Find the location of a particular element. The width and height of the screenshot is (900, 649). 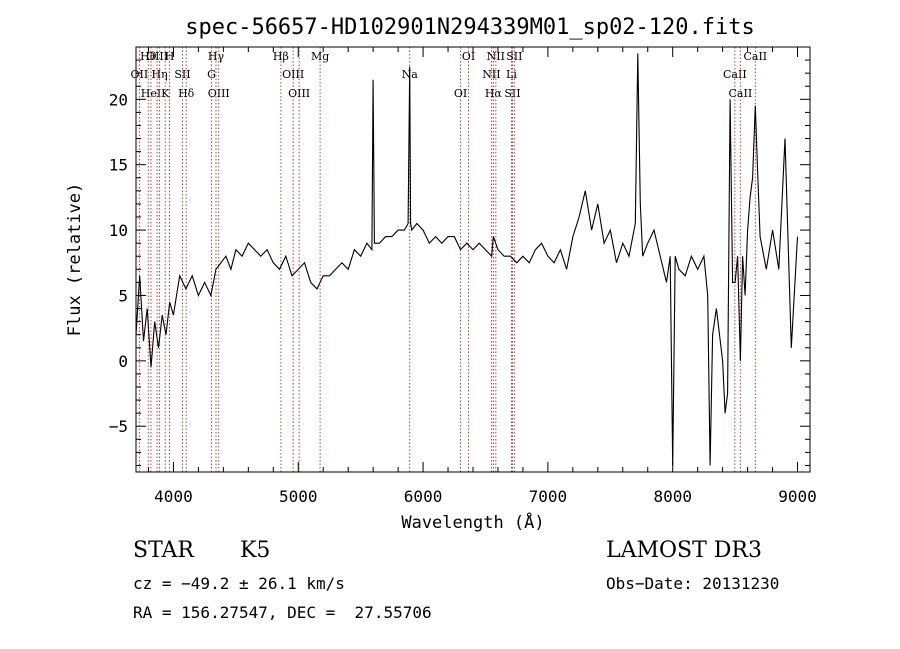

x-tick-label: 6000 is located at coordinates (423, 496).